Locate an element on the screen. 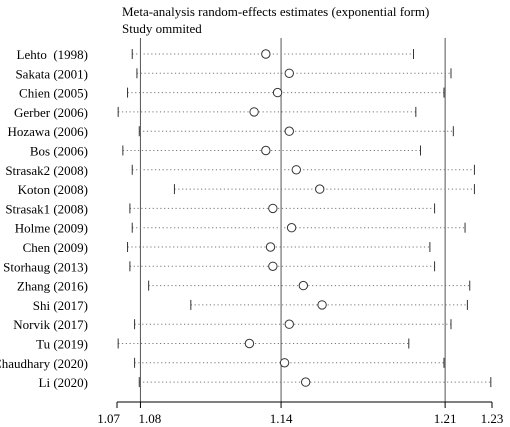  study-label: Chen (2009) is located at coordinates (55, 247).